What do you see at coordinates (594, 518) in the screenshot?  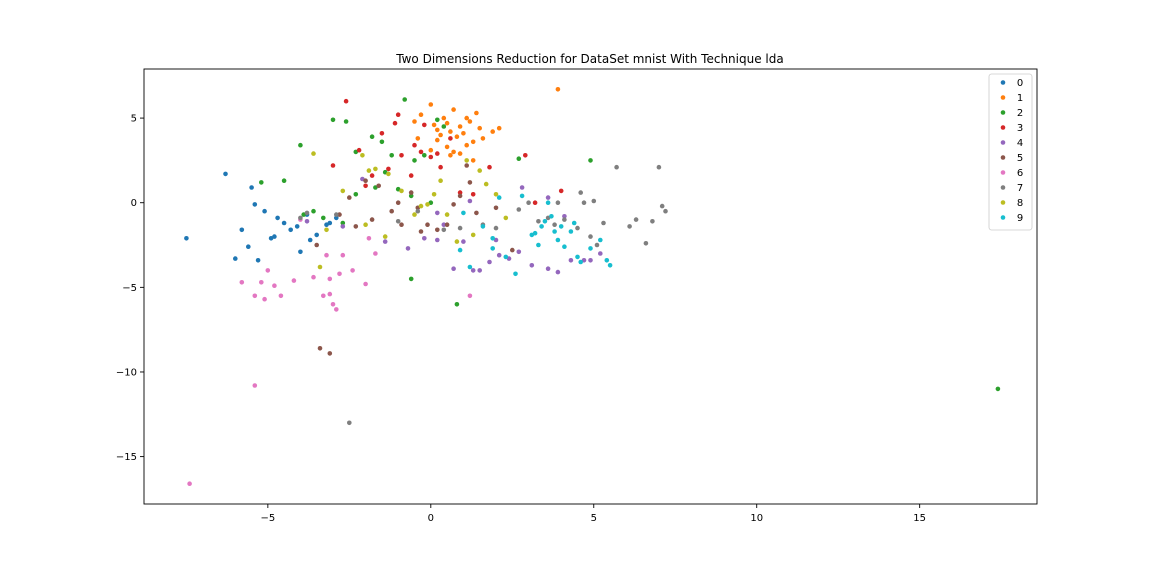 I see `x-tick-label: 5` at bounding box center [594, 518].